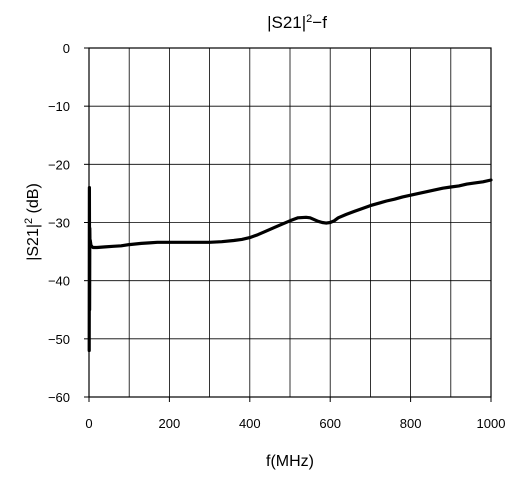 Image resolution: width=510 pixels, height=477 pixels. Describe the element at coordinates (59, 223) in the screenshot. I see `y-tick-label: −30` at that location.